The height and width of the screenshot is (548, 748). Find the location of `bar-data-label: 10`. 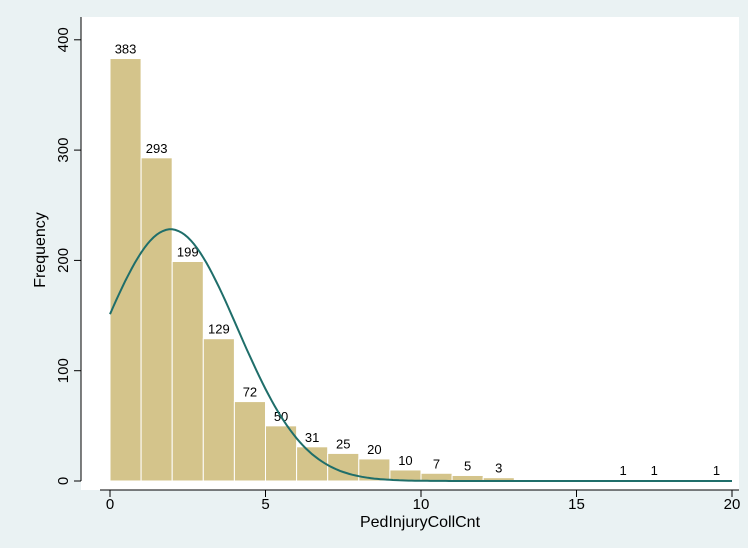

bar-data-label: 10 is located at coordinates (405, 460).